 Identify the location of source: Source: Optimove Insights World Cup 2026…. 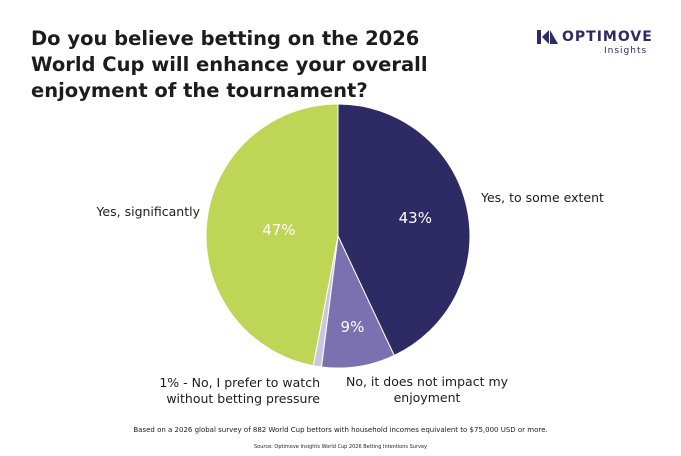
(340, 447).